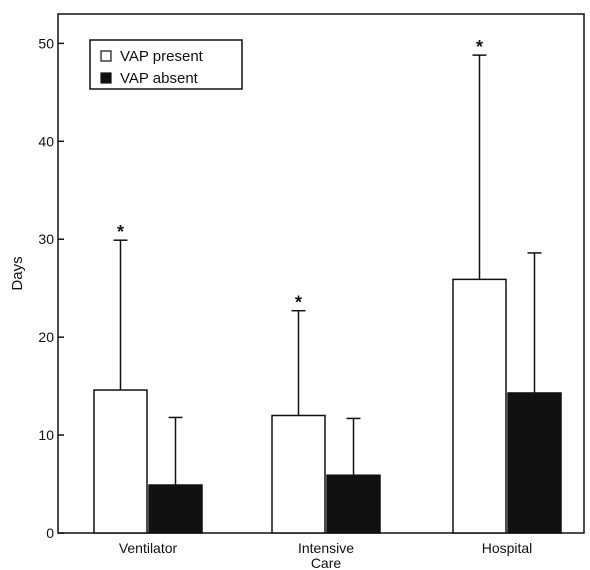 The image size is (590, 570). I want to click on x-axis-category-labels: Ventilator Intensive Care Hospital, so click(325, 555).